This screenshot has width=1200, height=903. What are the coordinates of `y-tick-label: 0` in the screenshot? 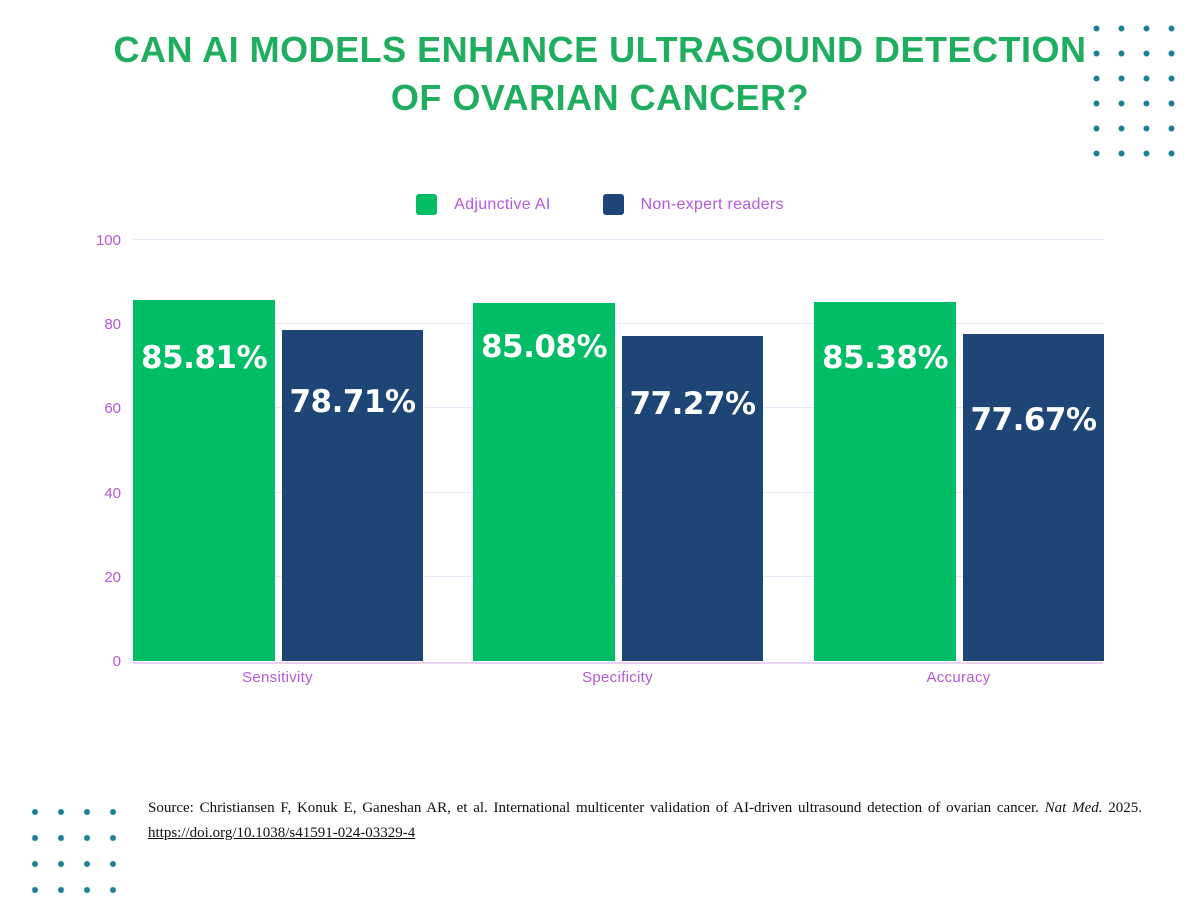 It's located at (116, 661).